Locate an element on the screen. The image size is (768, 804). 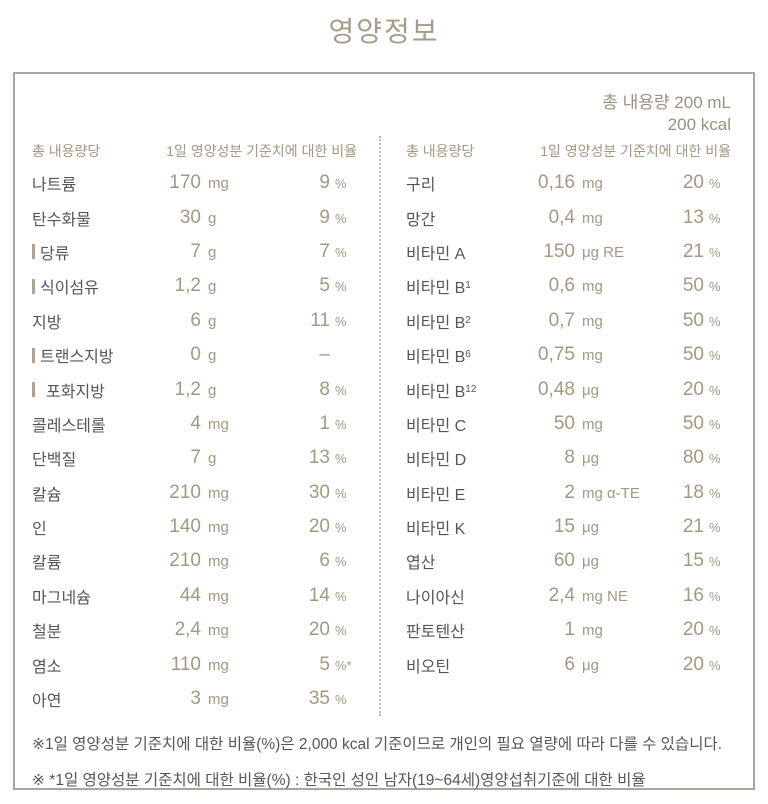
nutrient-name: 비타민 A is located at coordinates (436, 254).